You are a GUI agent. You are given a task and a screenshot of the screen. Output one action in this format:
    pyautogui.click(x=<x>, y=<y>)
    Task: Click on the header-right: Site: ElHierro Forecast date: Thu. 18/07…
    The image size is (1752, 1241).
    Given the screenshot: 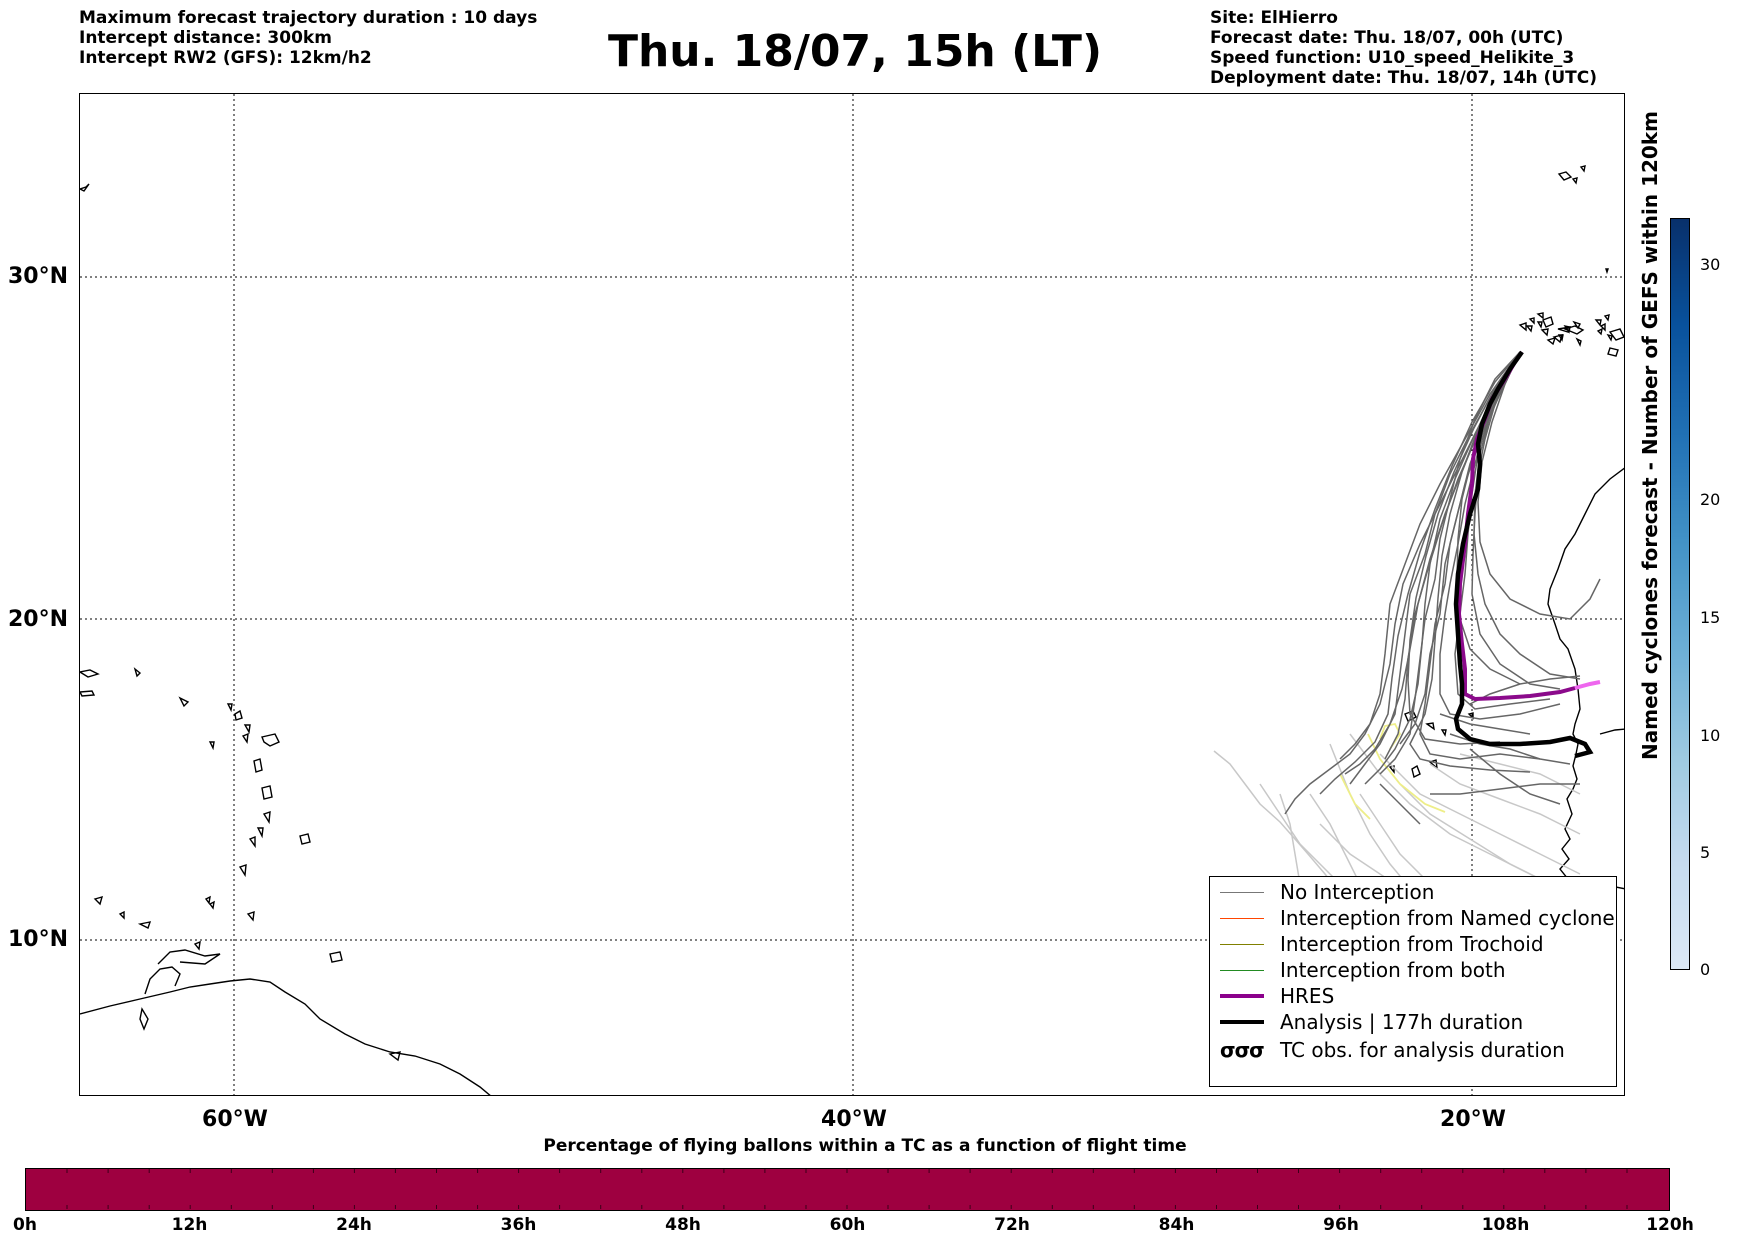 What is the action you would take?
    pyautogui.click(x=1403, y=48)
    